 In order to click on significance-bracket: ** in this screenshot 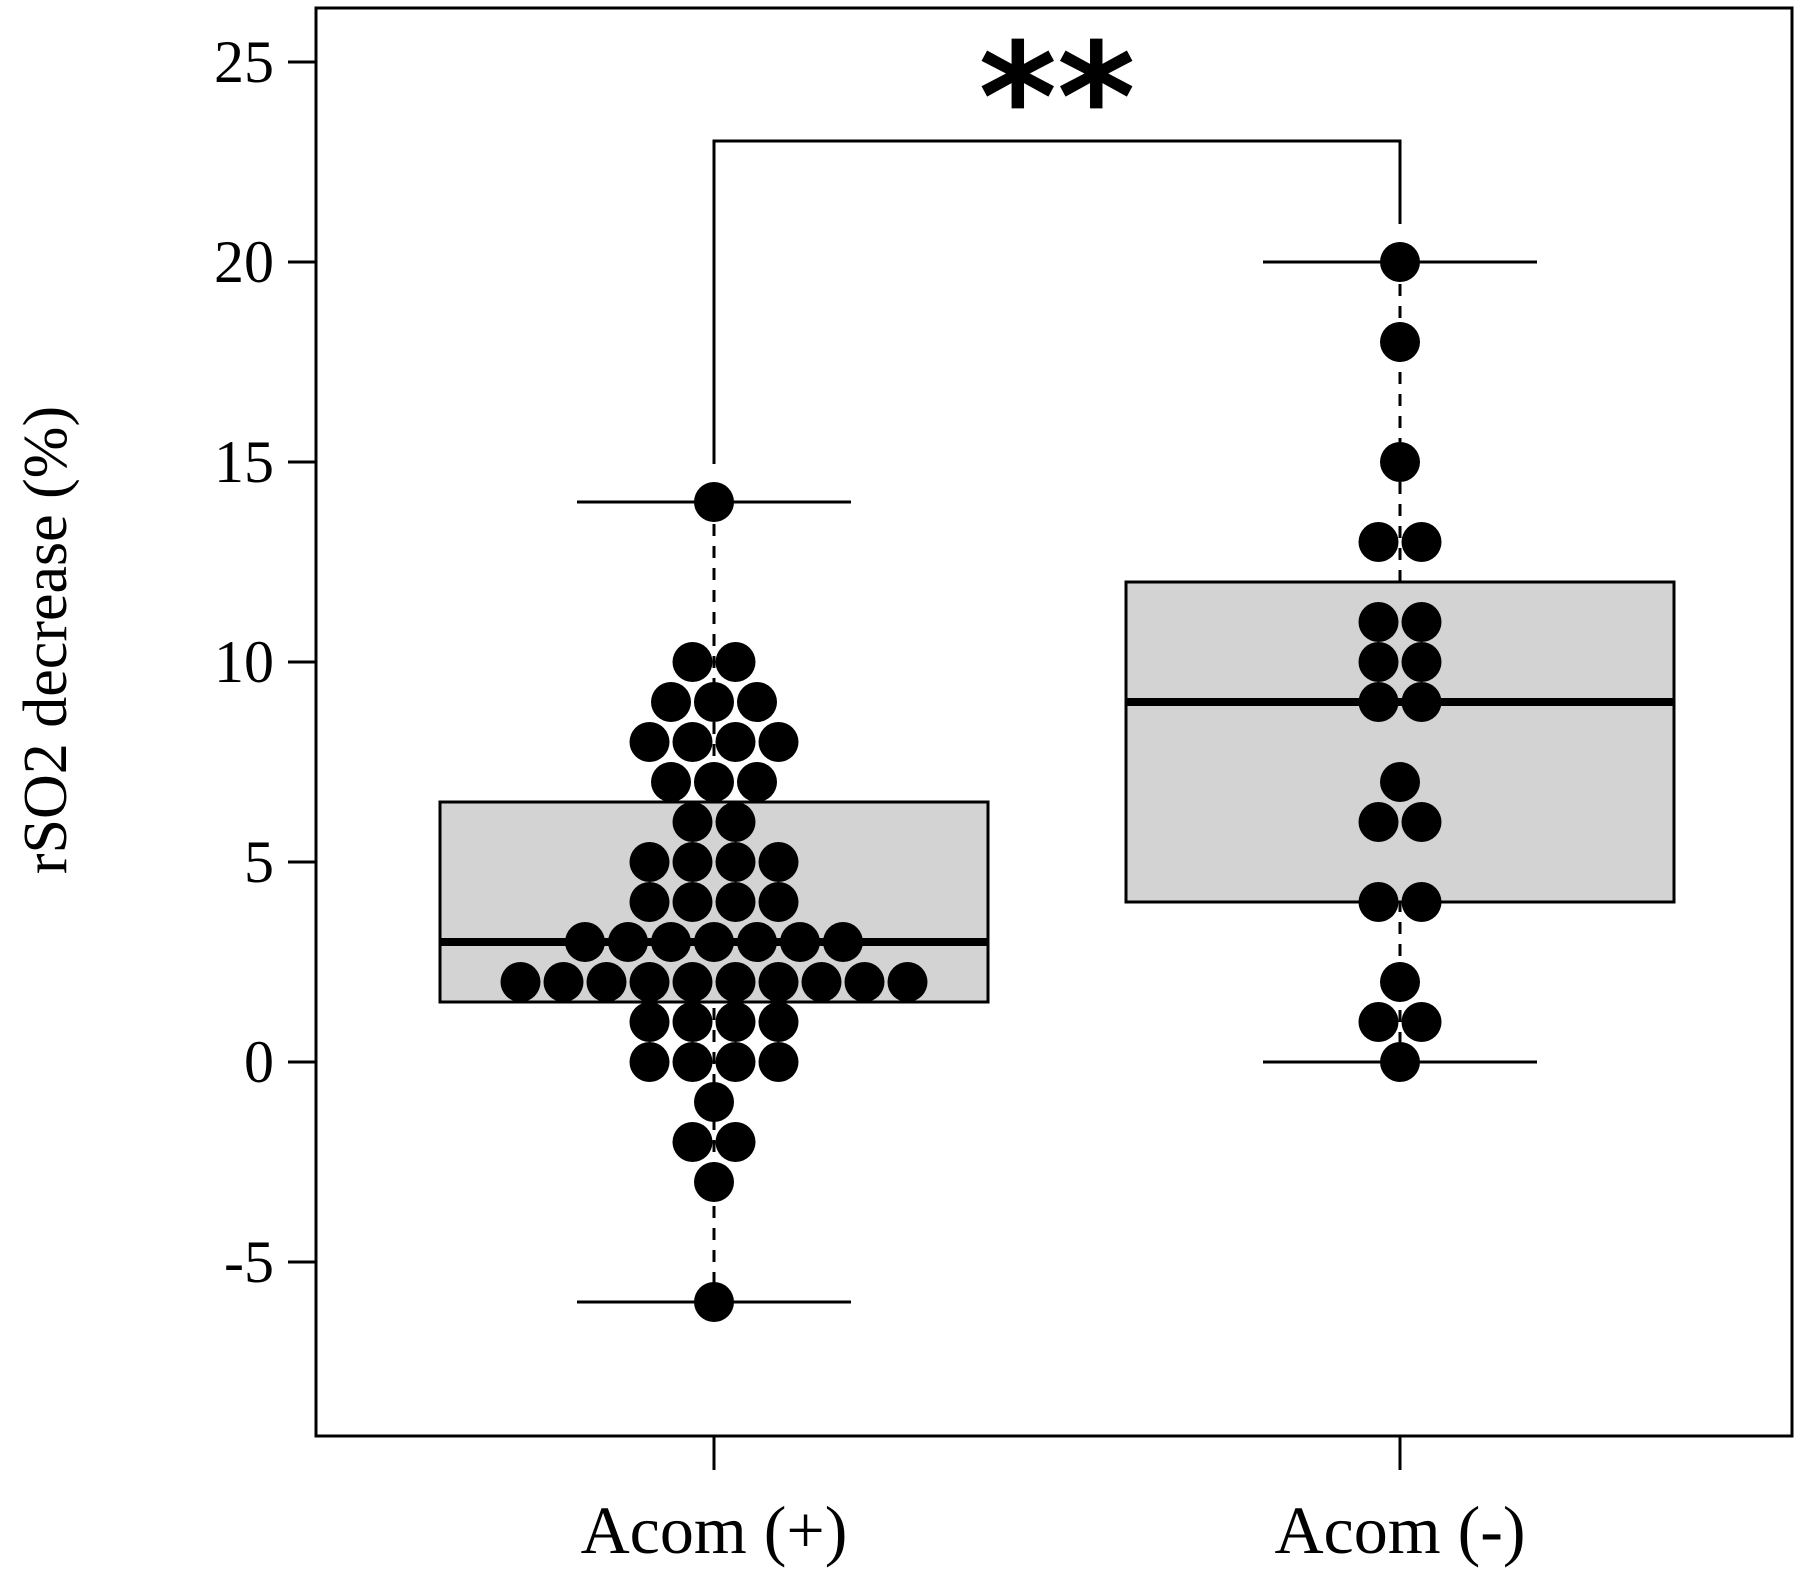, I will do `click(1057, 238)`.